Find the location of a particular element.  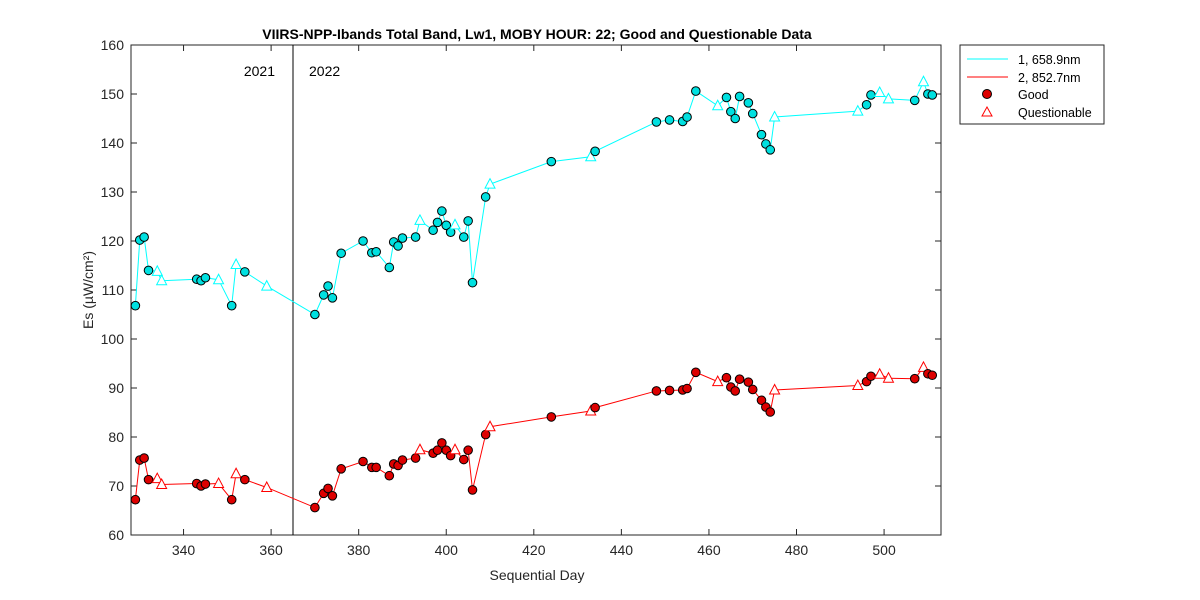

legend-label-series-2: 2, 852.7nm is located at coordinates (1049, 78).